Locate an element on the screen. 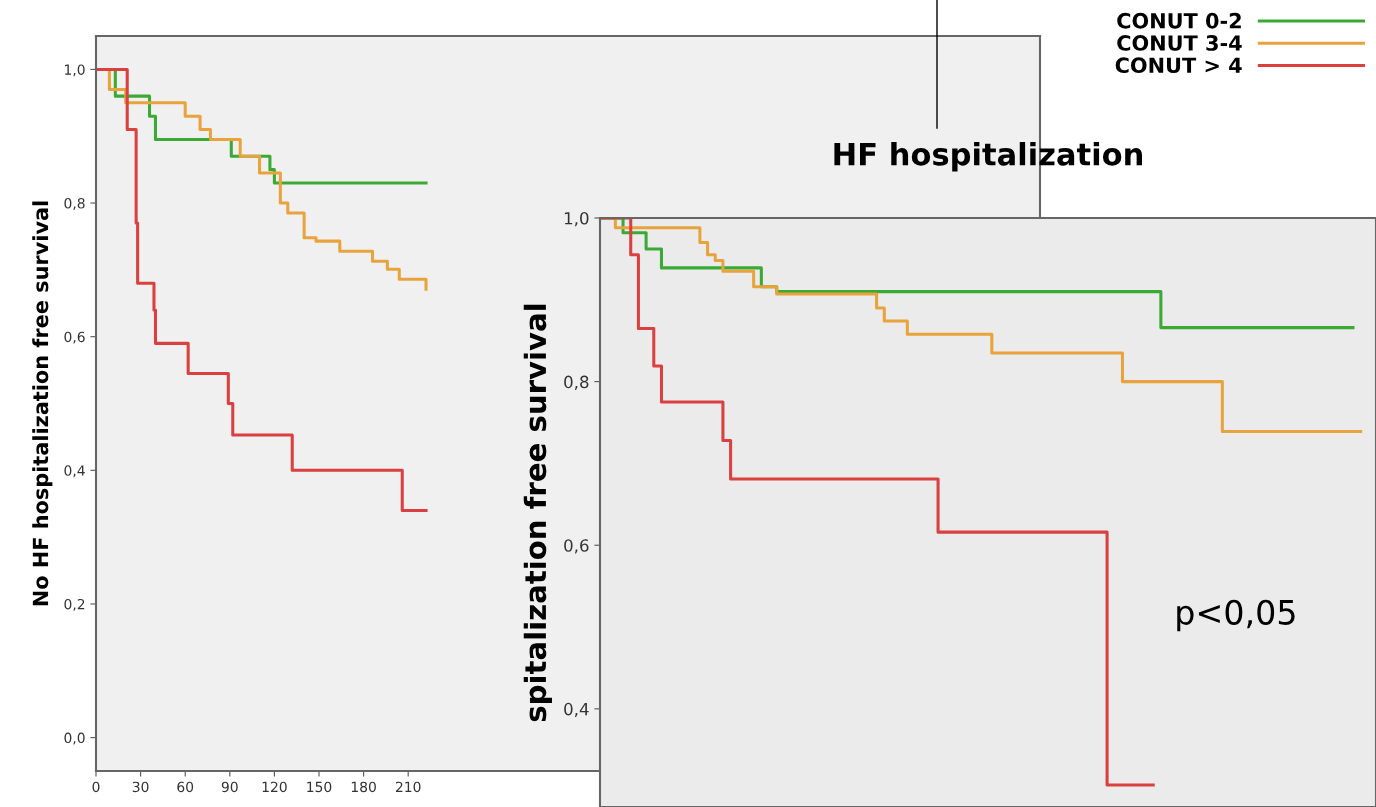  x-tick-label: 120 is located at coordinates (274, 787).